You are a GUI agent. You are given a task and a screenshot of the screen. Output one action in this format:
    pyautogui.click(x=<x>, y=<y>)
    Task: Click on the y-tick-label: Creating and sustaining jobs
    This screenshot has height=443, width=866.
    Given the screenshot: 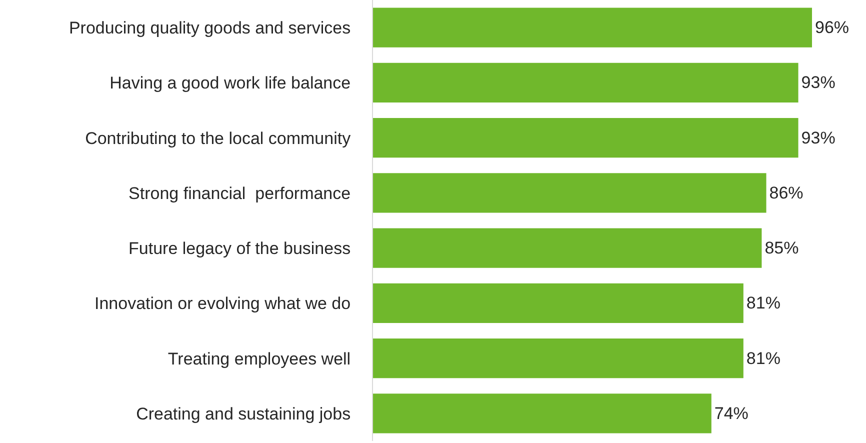 What is the action you would take?
    pyautogui.click(x=243, y=414)
    